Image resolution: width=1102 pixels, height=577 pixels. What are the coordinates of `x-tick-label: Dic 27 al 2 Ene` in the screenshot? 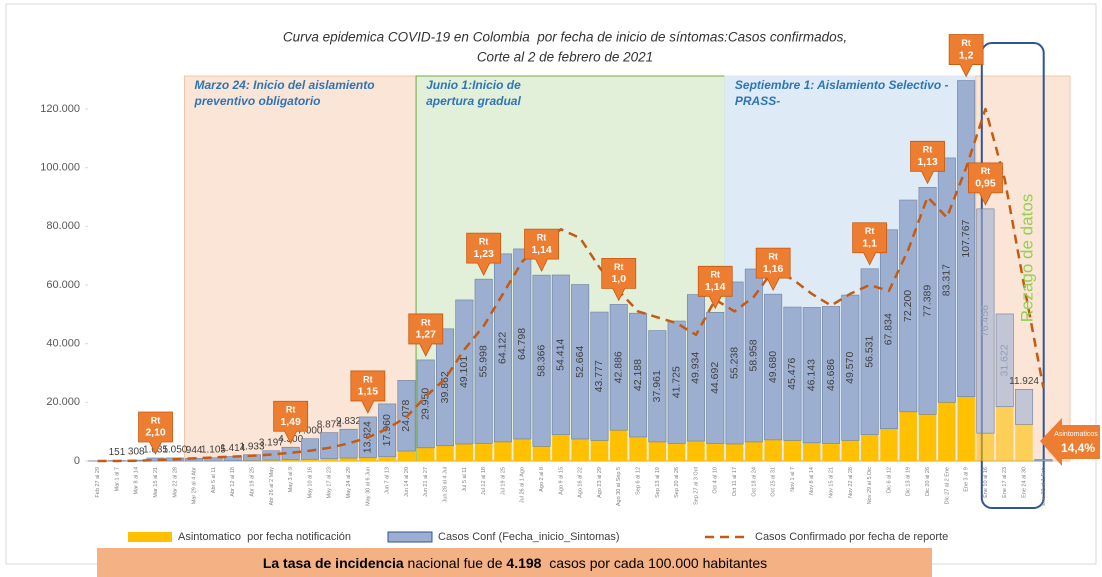 It's located at (947, 485).